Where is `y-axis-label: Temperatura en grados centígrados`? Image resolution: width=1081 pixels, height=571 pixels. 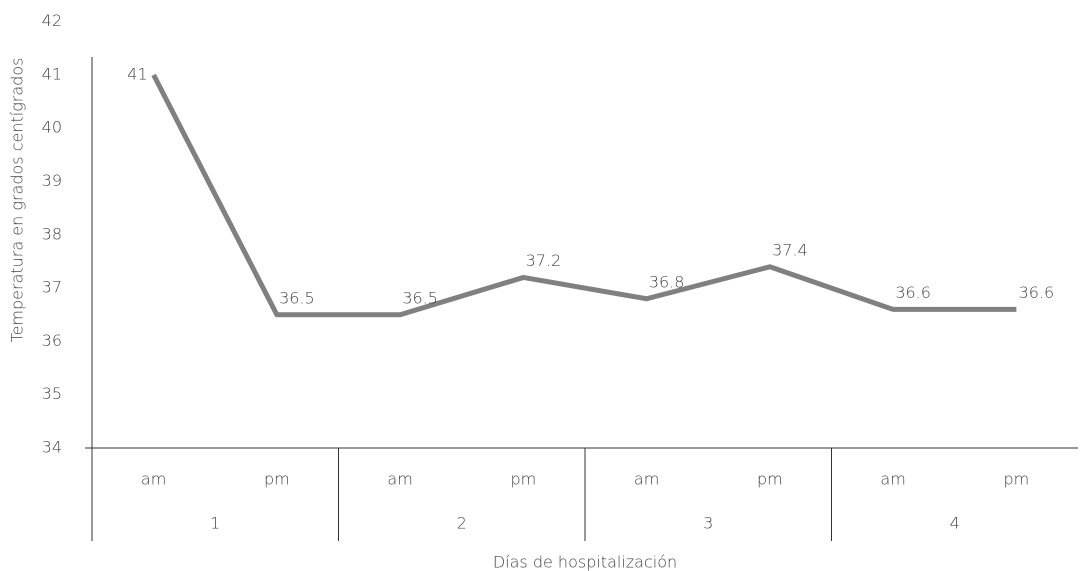
y-axis-label: Temperatura en grados centígrados is located at coordinates (17, 200).